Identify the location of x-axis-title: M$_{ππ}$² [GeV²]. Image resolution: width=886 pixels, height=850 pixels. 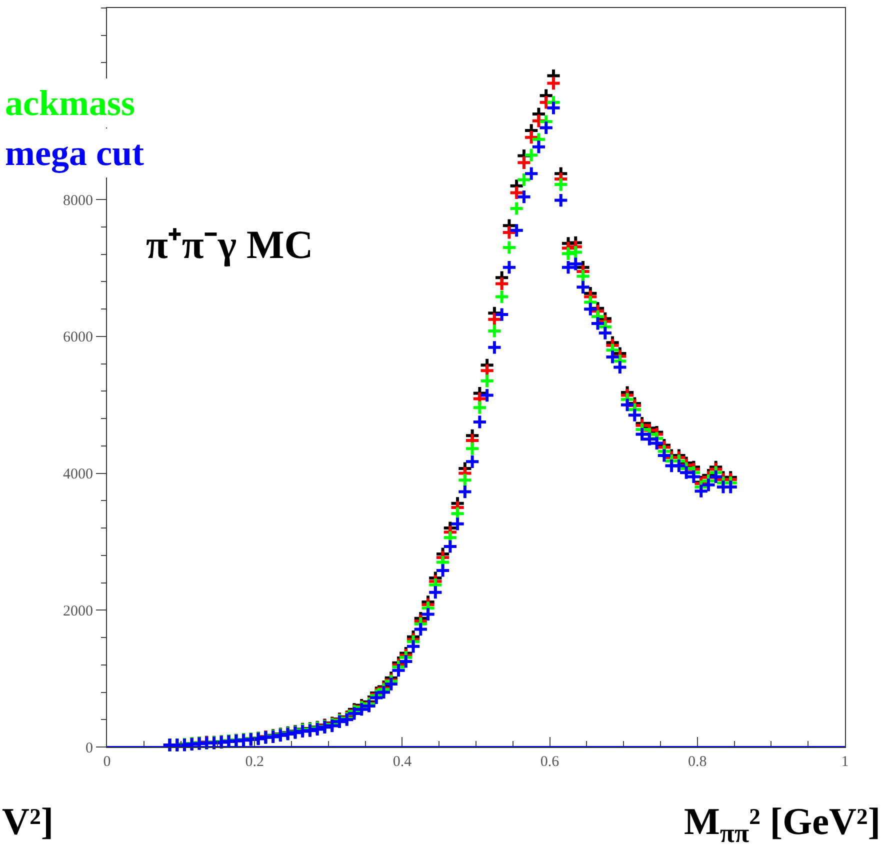
(782, 824).